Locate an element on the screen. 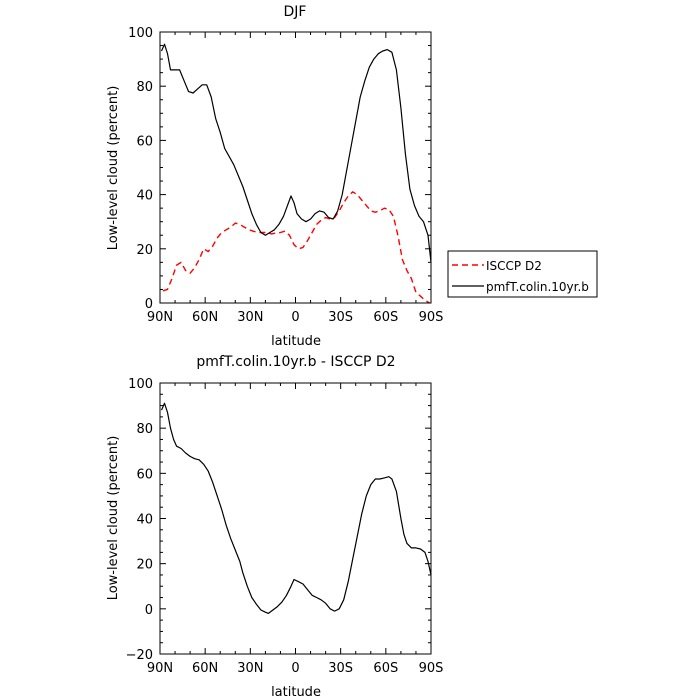  top-x-tick-labels: 90N 60N 30N 0 30S 60S 90S is located at coordinates (295, 317).